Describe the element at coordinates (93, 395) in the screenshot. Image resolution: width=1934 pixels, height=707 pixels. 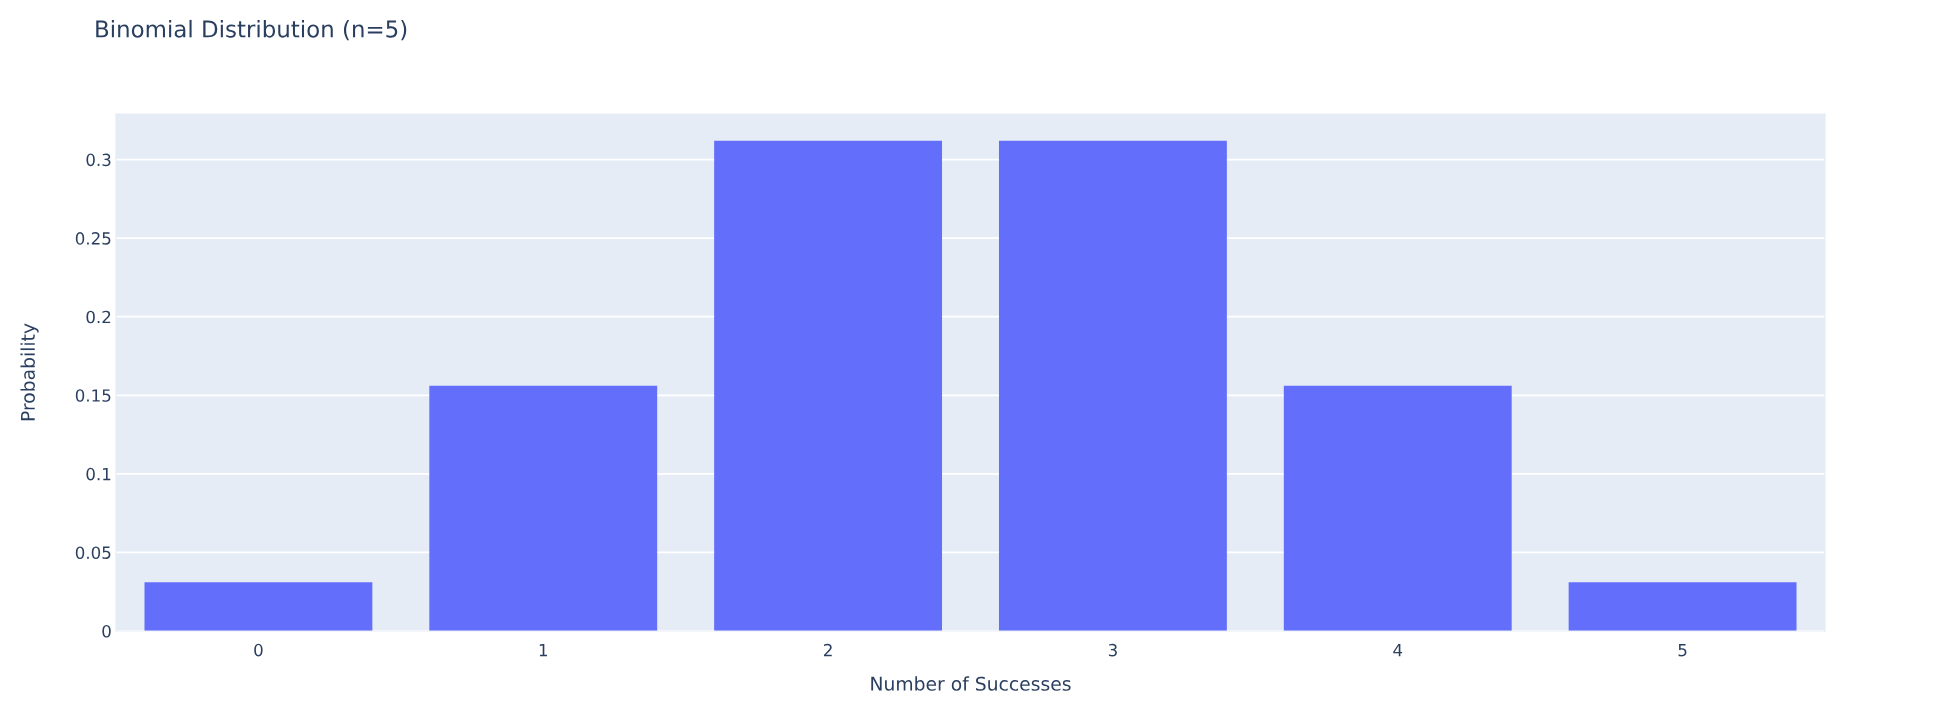
I see `y-tick-label: 0.15` at that location.